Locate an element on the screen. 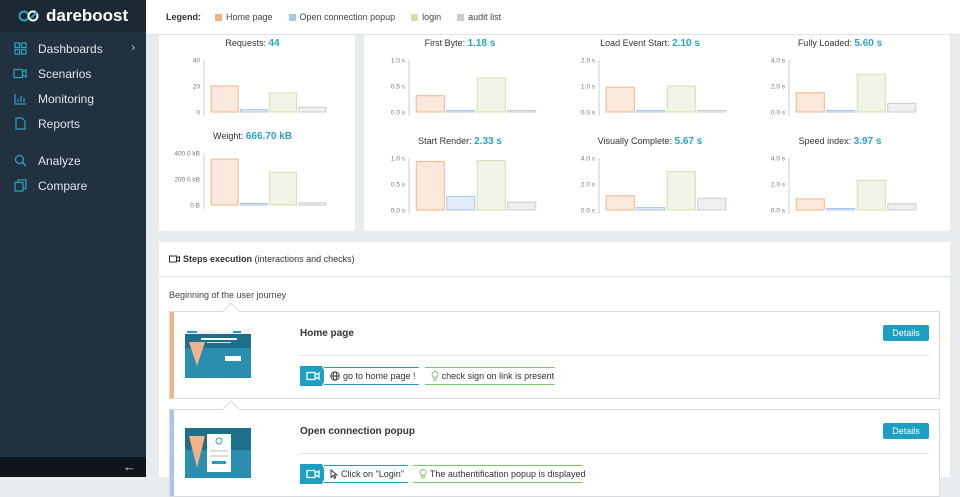  sidebar-item-dashboards: Dashboards › is located at coordinates (73, 48).